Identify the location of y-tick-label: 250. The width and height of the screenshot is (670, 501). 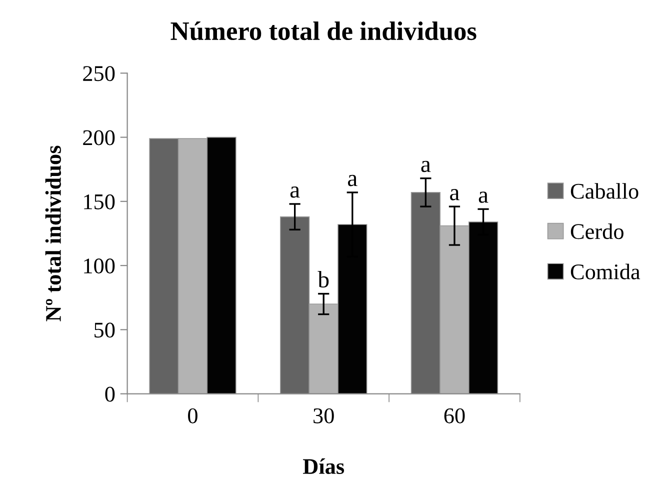
(99, 74).